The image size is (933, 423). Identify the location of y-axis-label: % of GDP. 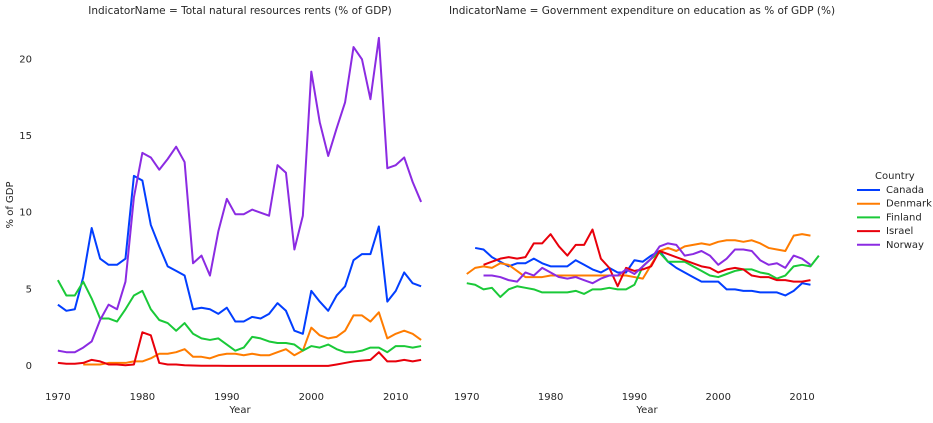
(10, 205).